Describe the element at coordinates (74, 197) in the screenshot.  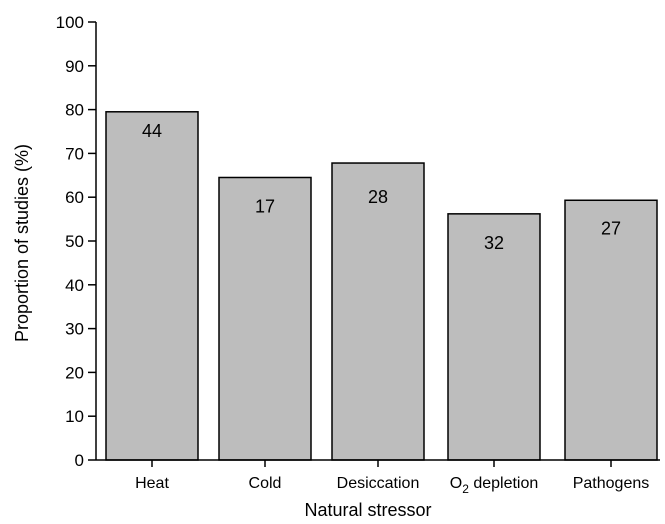
I see `y-tick-label: 60` at that location.